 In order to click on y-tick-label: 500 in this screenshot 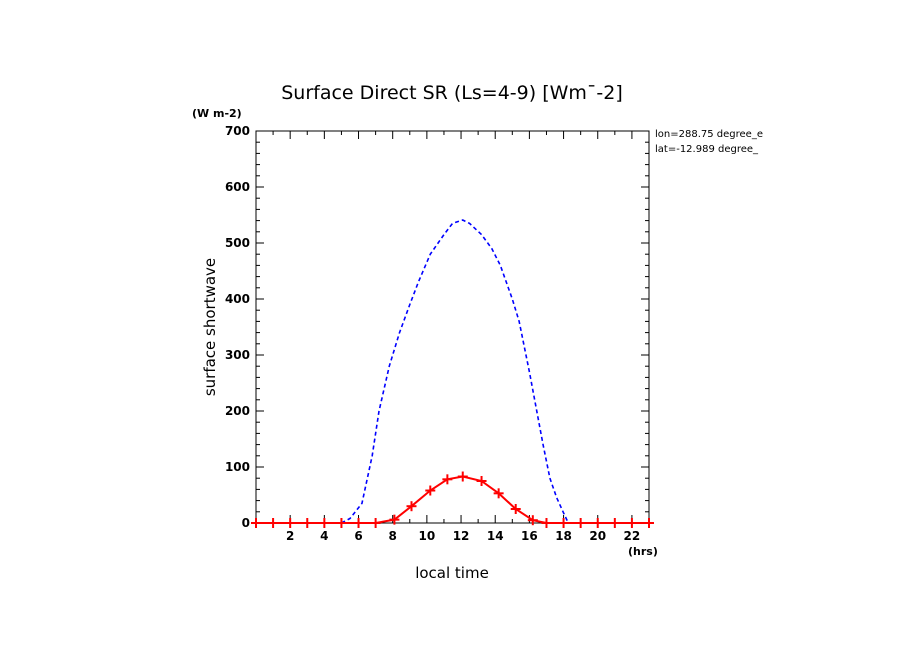, I will do `click(237, 243)`.